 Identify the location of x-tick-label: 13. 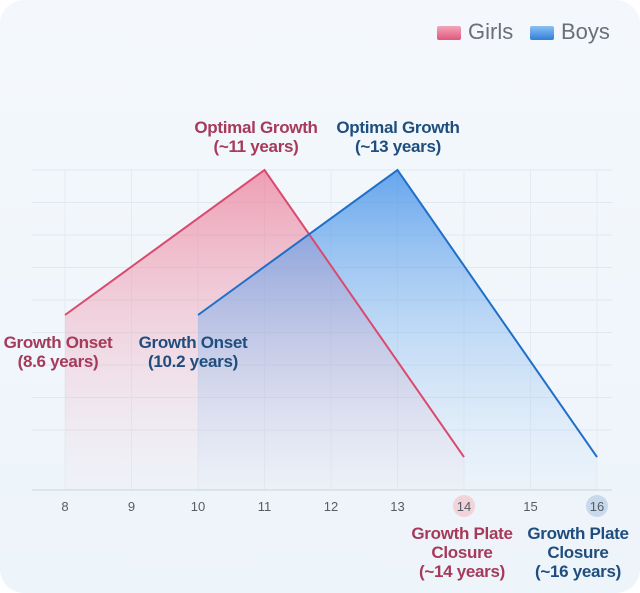
(397, 506).